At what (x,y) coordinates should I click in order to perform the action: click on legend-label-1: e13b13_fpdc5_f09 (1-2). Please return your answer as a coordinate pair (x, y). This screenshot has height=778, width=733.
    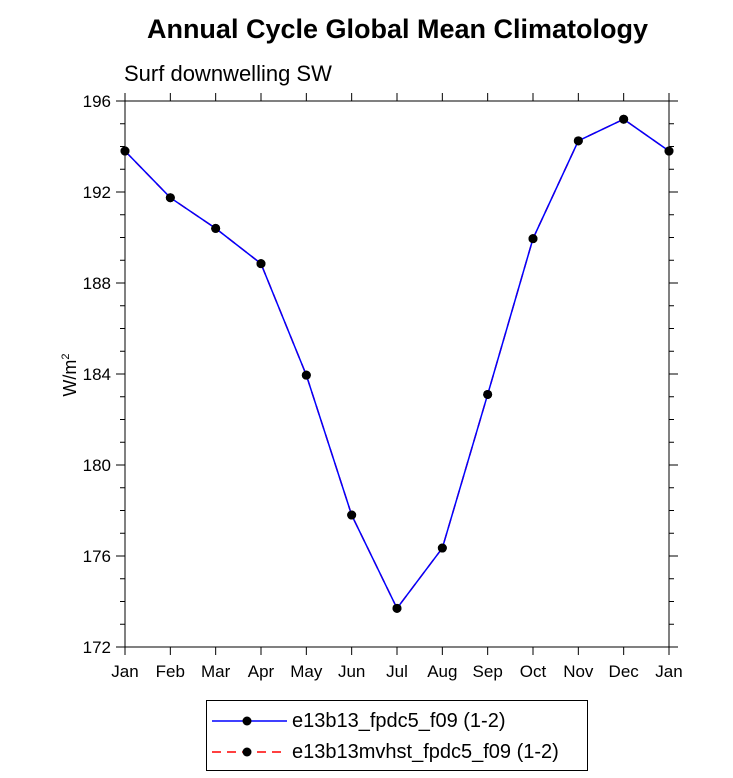
    Looking at the image, I should click on (399, 721).